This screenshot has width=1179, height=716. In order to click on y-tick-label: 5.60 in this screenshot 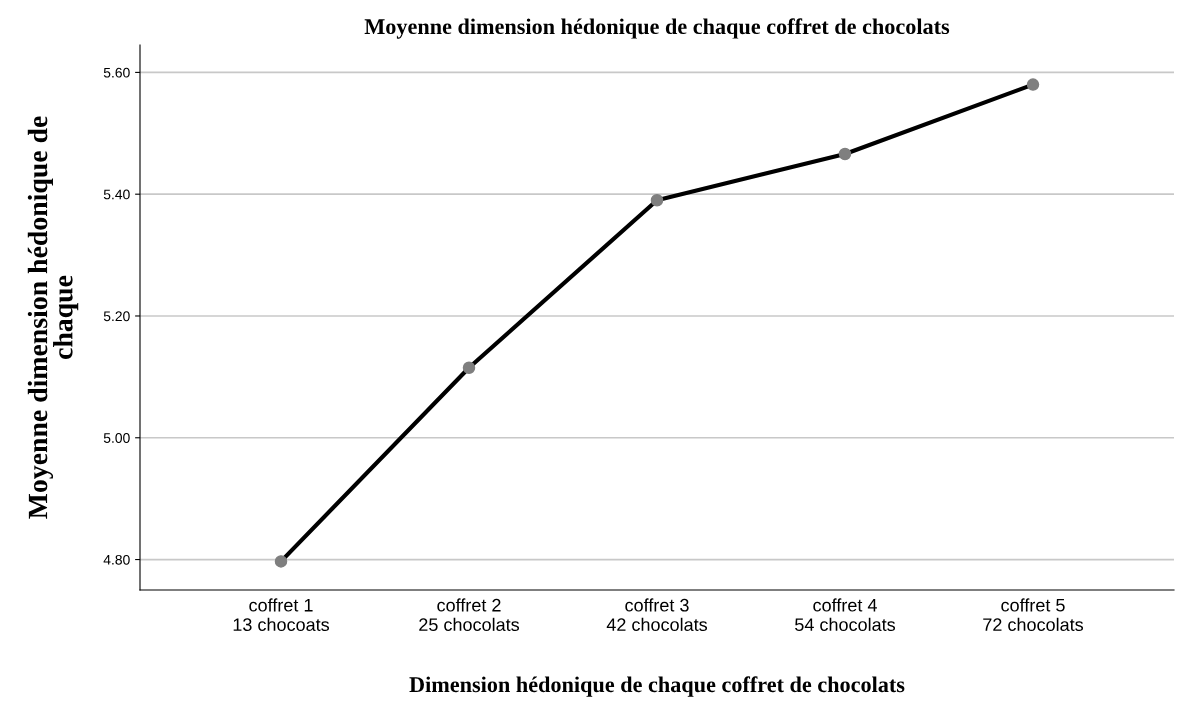, I will do `click(116, 72)`.